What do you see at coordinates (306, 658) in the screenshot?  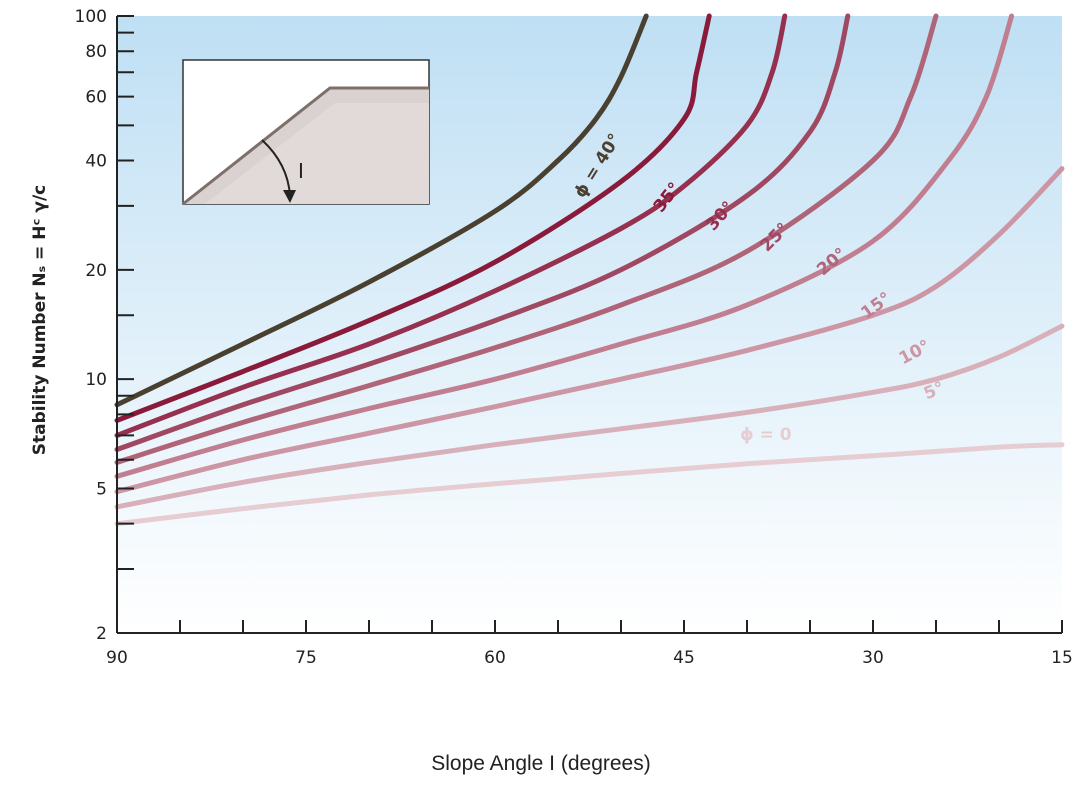 I see `x-tick-label: 75` at bounding box center [306, 658].